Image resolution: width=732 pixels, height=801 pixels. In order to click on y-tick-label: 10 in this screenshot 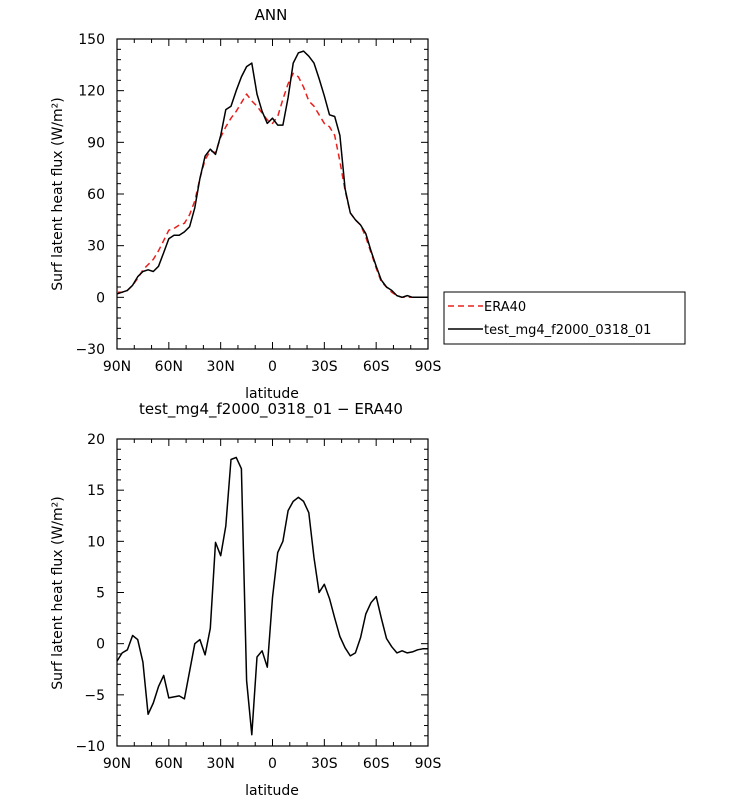, I will do `click(96, 542)`.